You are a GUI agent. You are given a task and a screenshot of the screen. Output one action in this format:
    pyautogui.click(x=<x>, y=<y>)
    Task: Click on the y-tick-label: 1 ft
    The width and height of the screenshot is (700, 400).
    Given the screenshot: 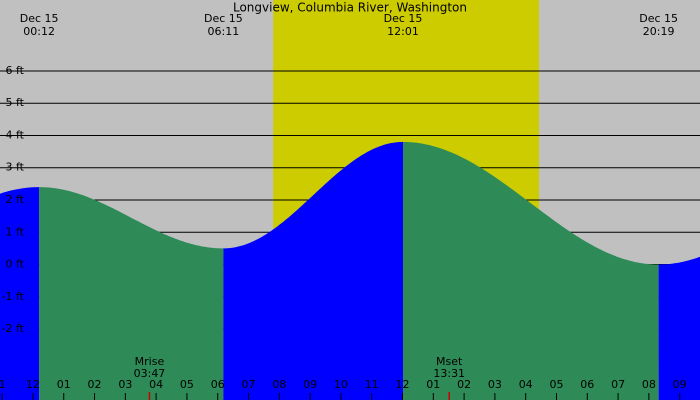 What is the action you would take?
    pyautogui.click(x=15, y=231)
    